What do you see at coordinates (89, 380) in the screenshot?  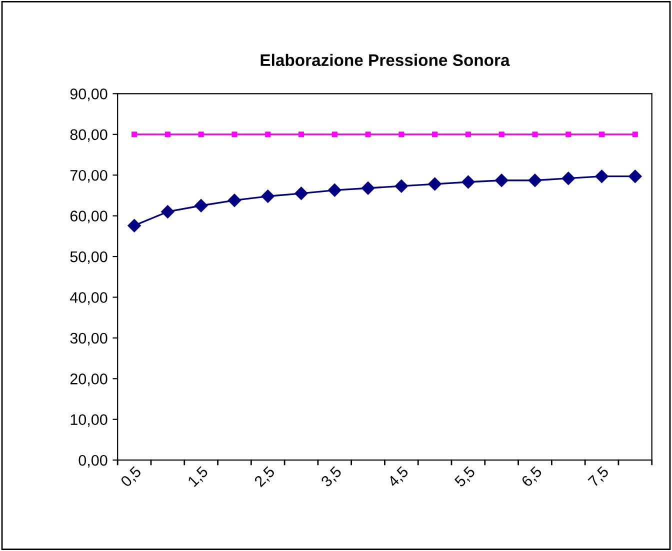 I see `y-tick-label: 20,00` at bounding box center [89, 380].